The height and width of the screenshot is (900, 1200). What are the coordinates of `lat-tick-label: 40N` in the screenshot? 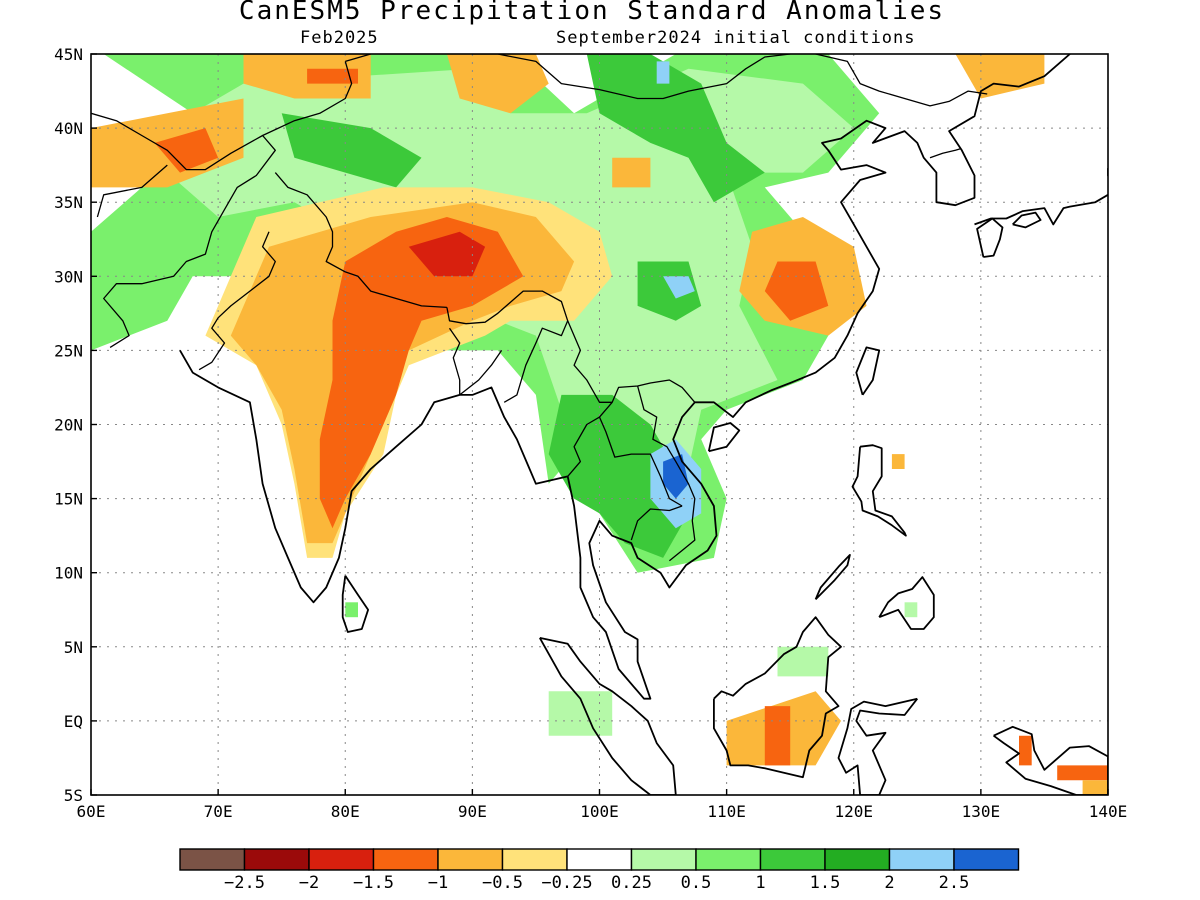 It's located at (68, 128).